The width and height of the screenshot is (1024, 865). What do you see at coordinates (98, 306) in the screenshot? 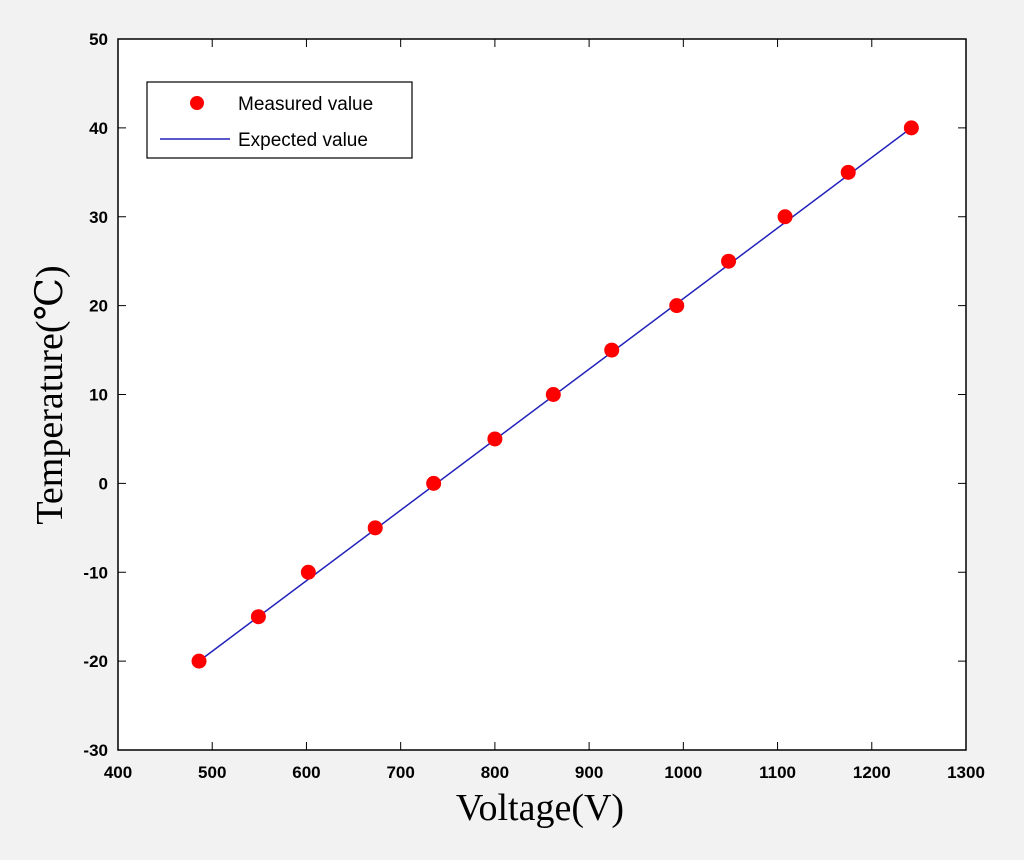
I see `y-tick-label: 20` at bounding box center [98, 306].